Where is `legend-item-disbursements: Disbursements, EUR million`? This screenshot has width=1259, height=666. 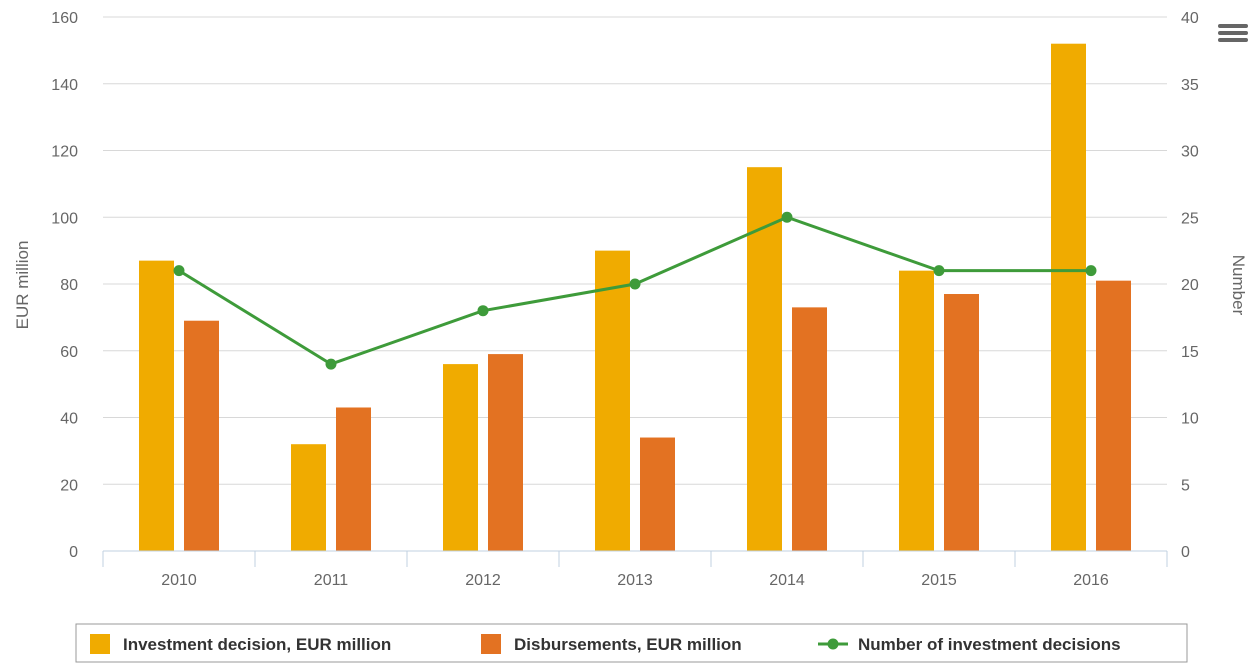
legend-item-disbursements: Disbursements, EUR million is located at coordinates (611, 644).